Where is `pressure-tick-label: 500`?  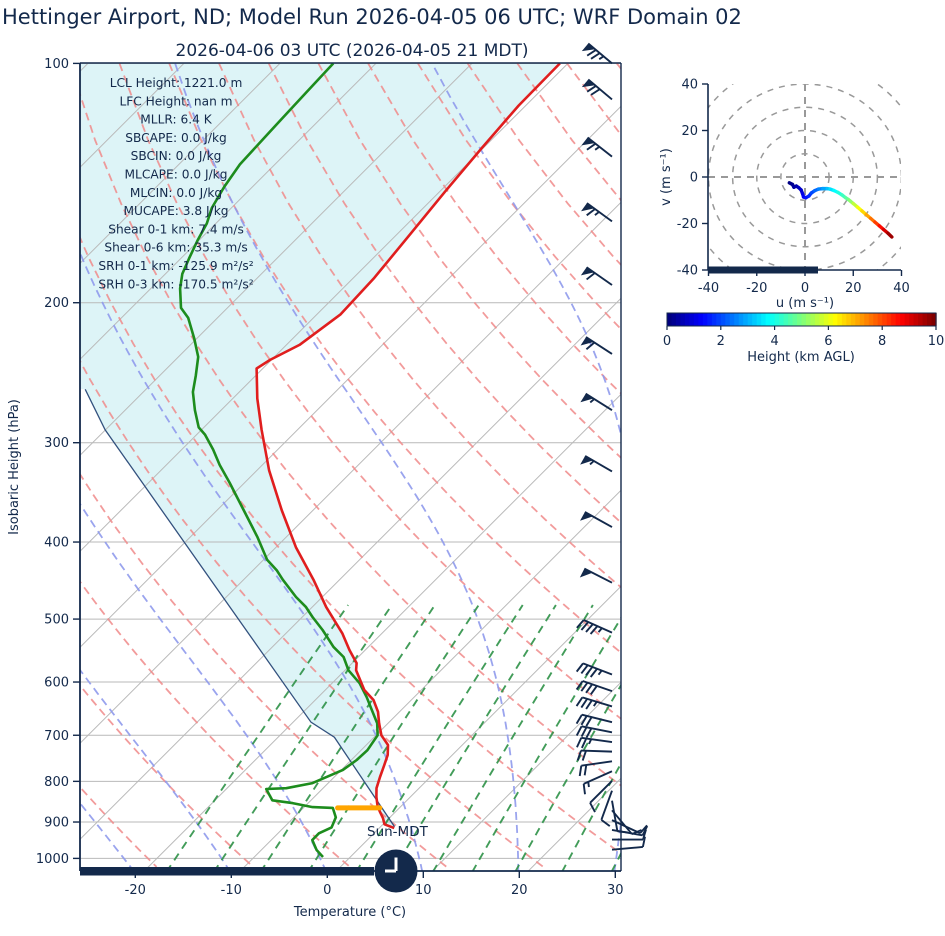
pressure-tick-label: 500 is located at coordinates (56, 620).